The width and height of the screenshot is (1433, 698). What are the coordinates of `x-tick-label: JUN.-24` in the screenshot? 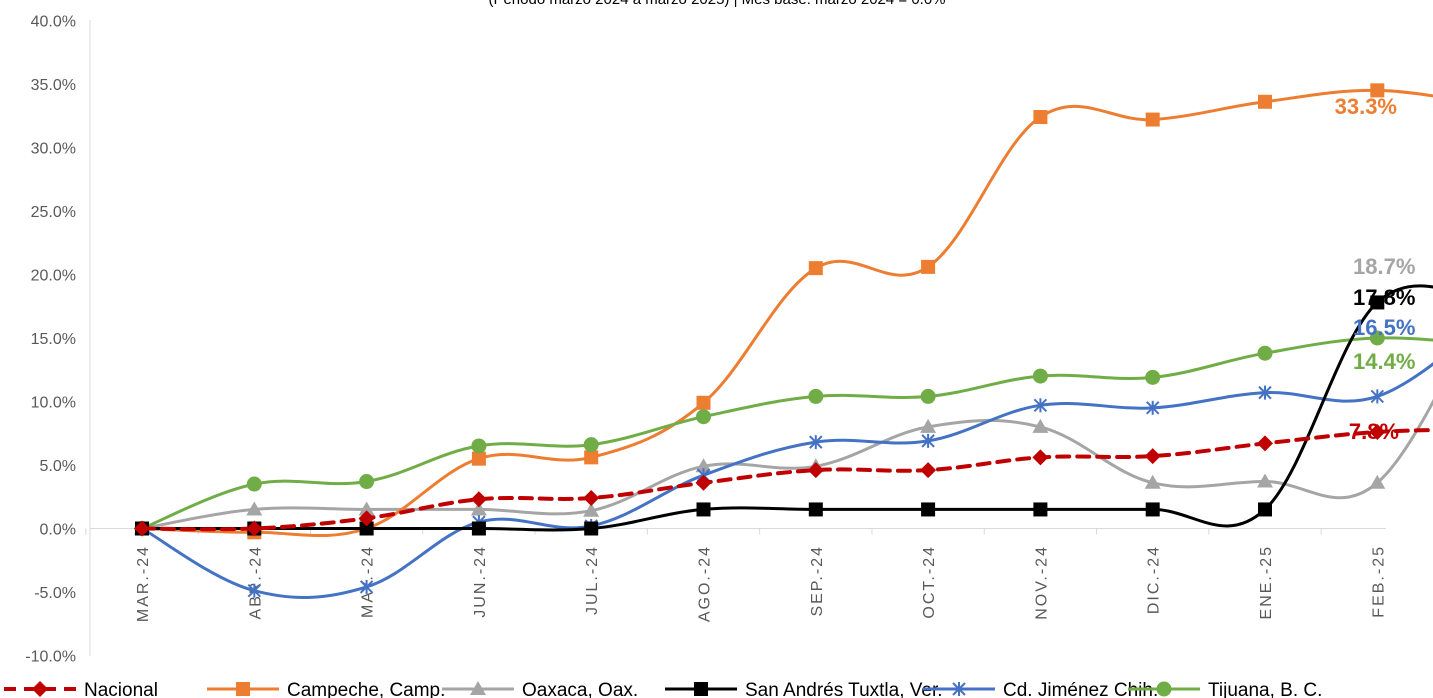 It's located at (480, 581).